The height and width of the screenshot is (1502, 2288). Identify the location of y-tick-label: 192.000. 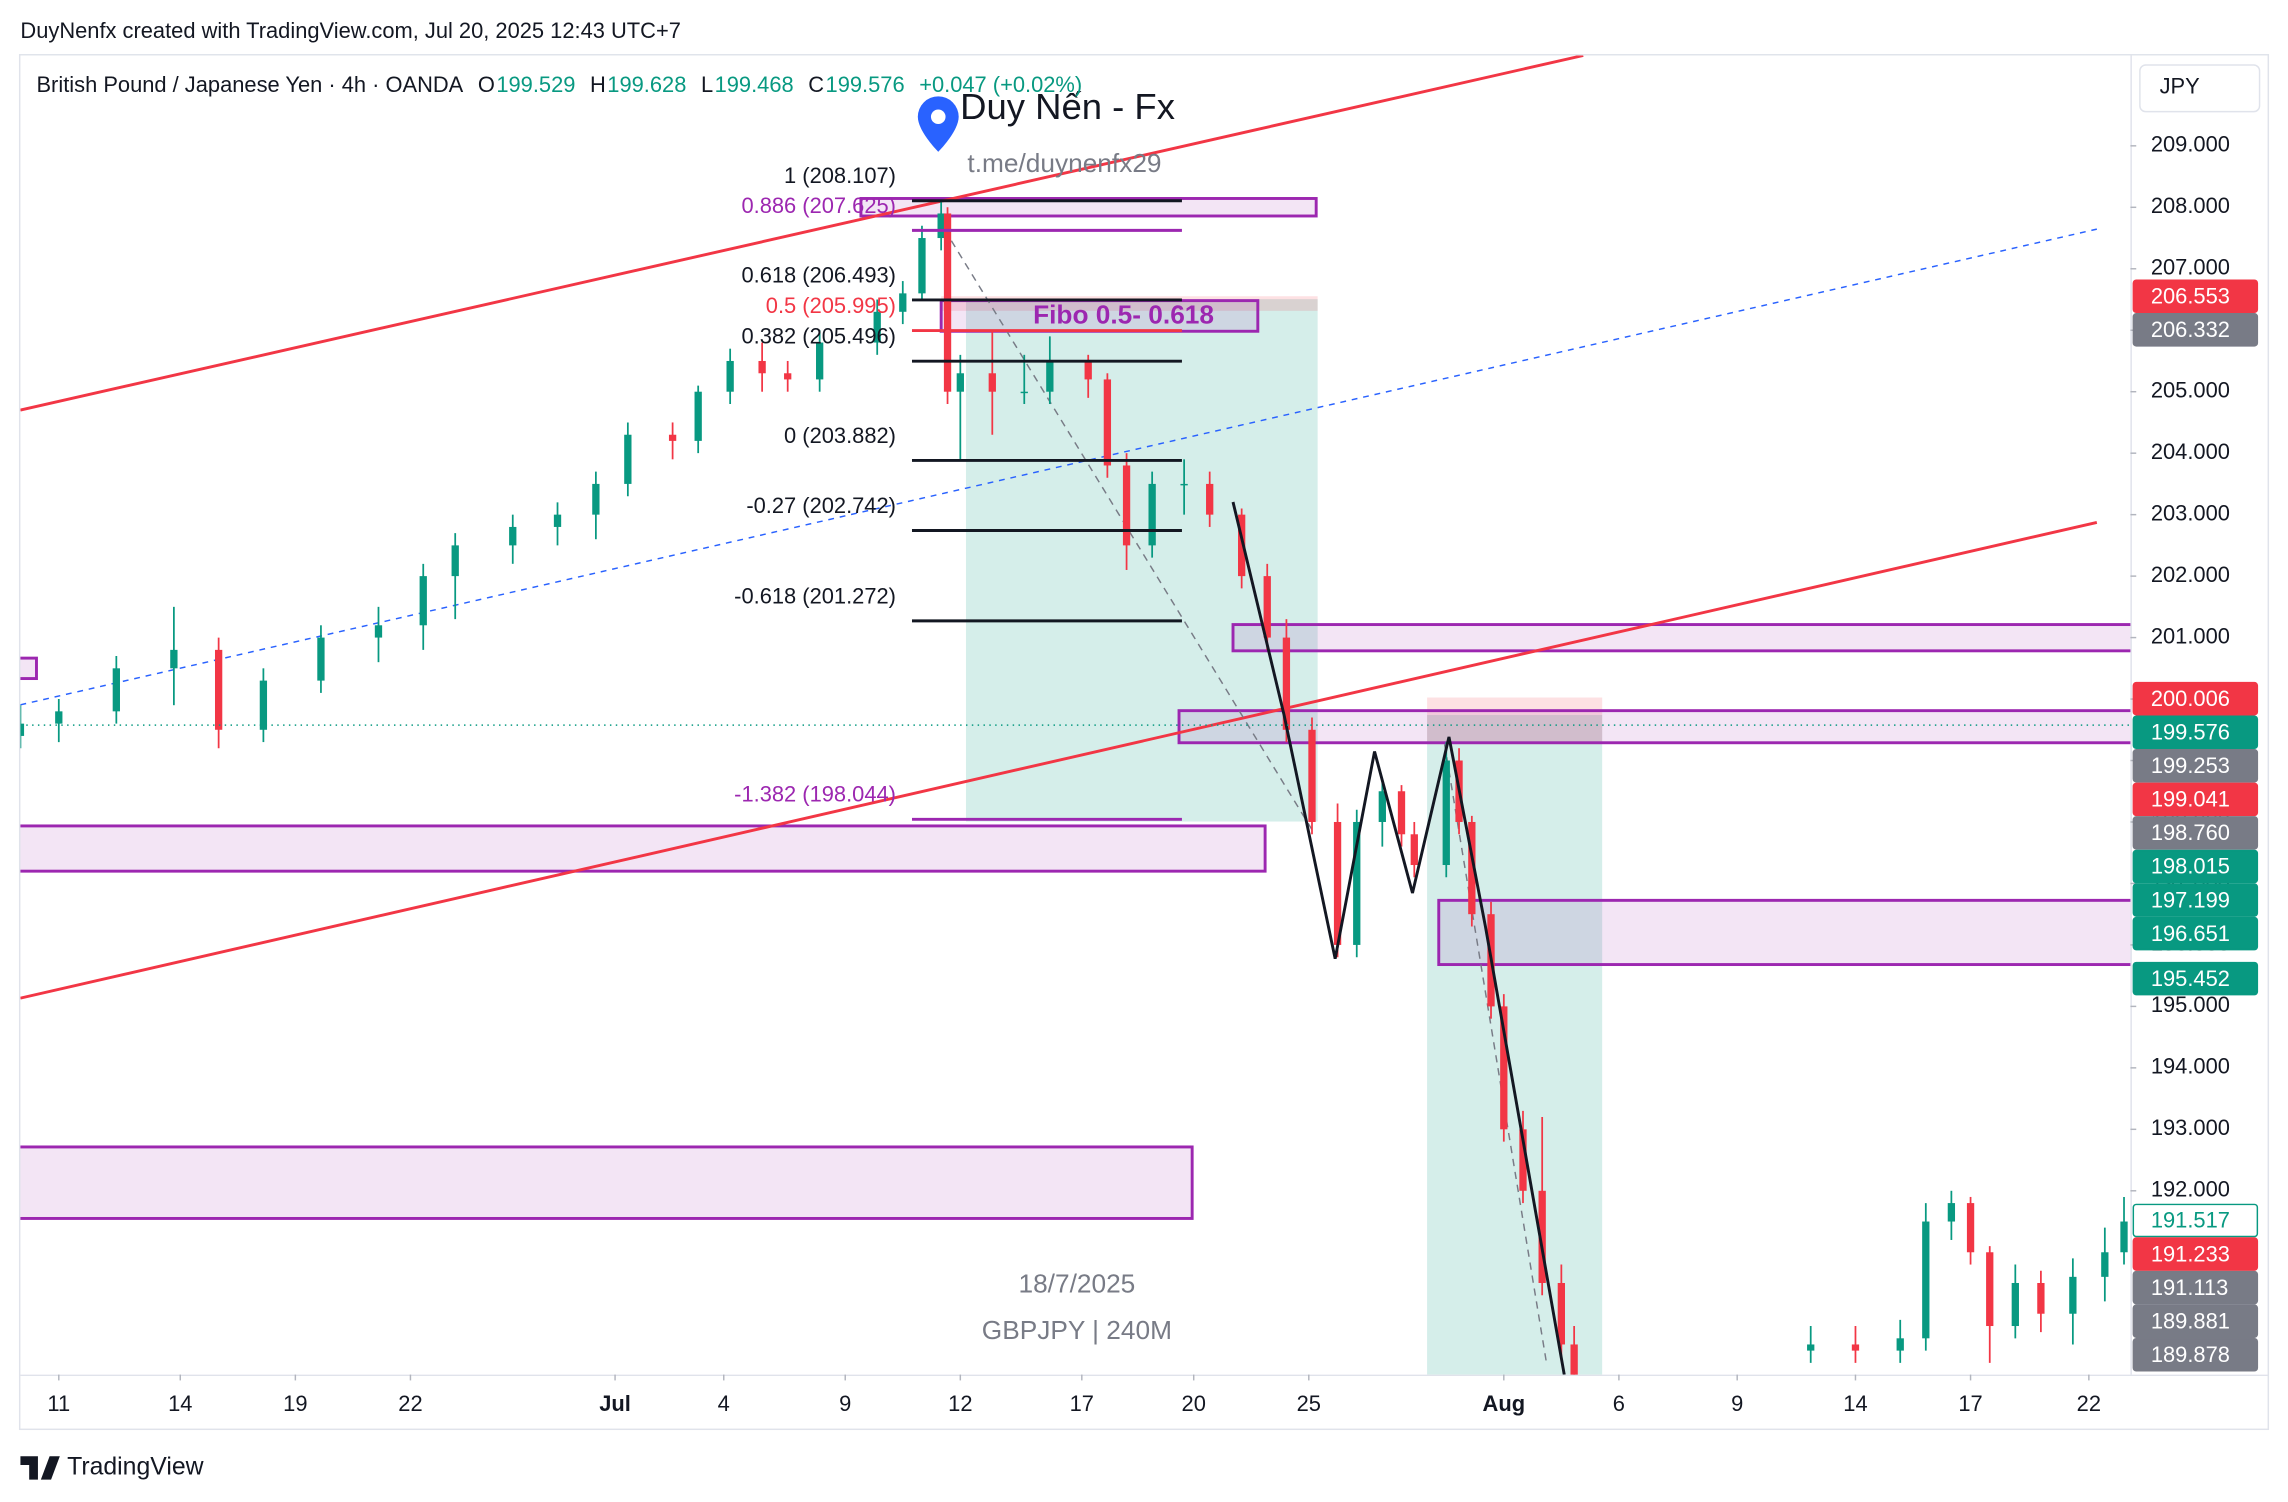
(2190, 1189).